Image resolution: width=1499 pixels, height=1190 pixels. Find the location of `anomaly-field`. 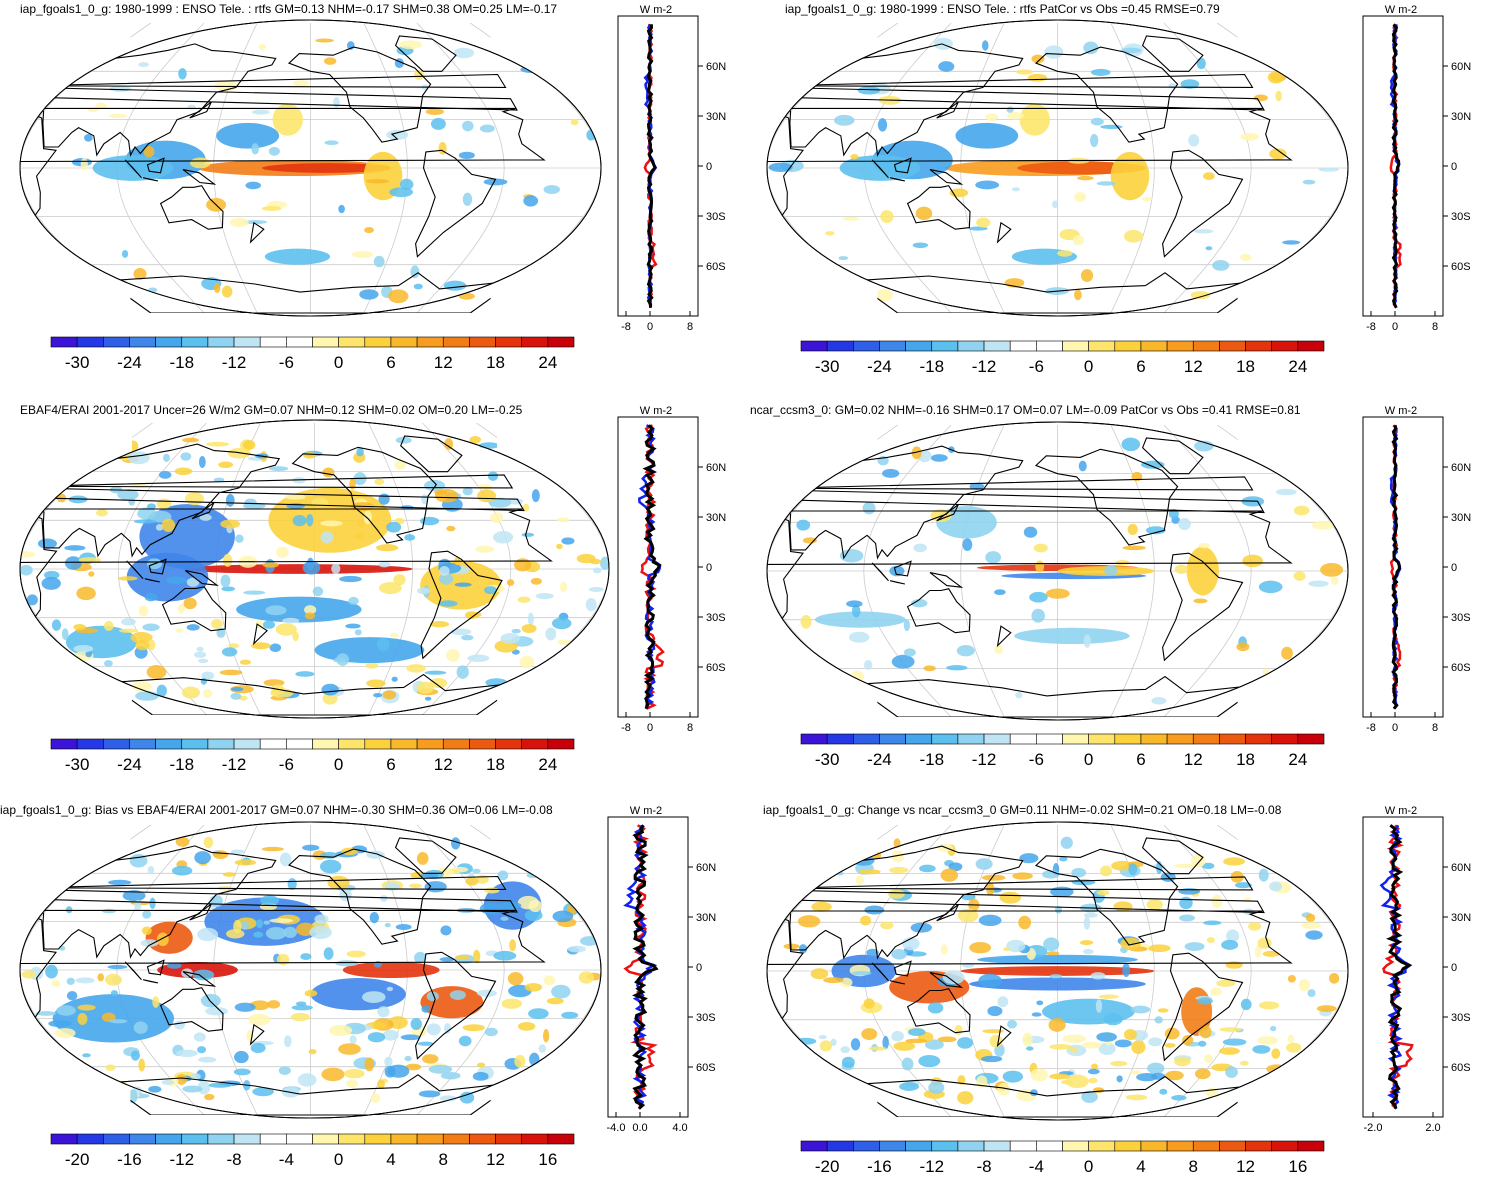

anomaly-field is located at coordinates (311, 970).